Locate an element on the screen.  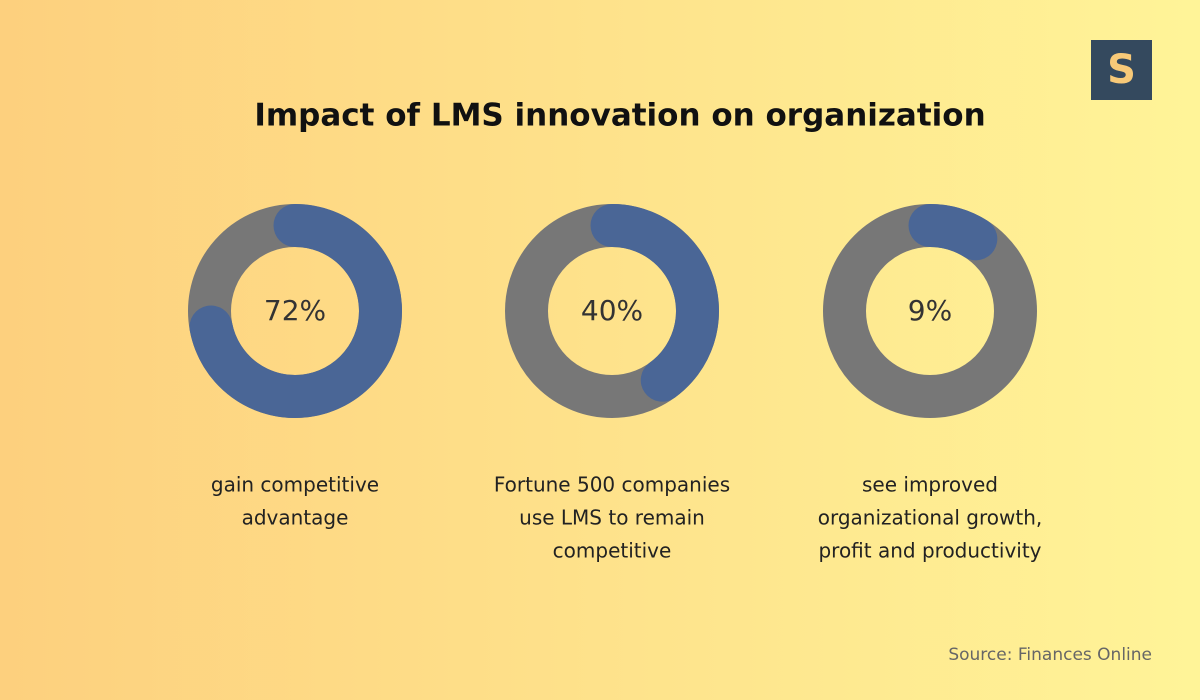
logo: S is located at coordinates (1121, 70).